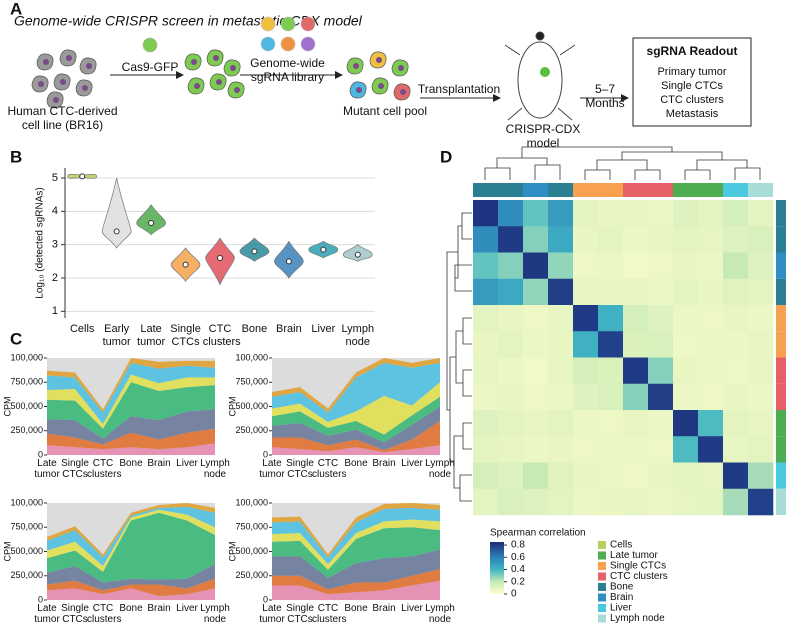 This screenshot has width=786, height=626. I want to click on x-tick-label: CTC clusters, so click(329, 614).